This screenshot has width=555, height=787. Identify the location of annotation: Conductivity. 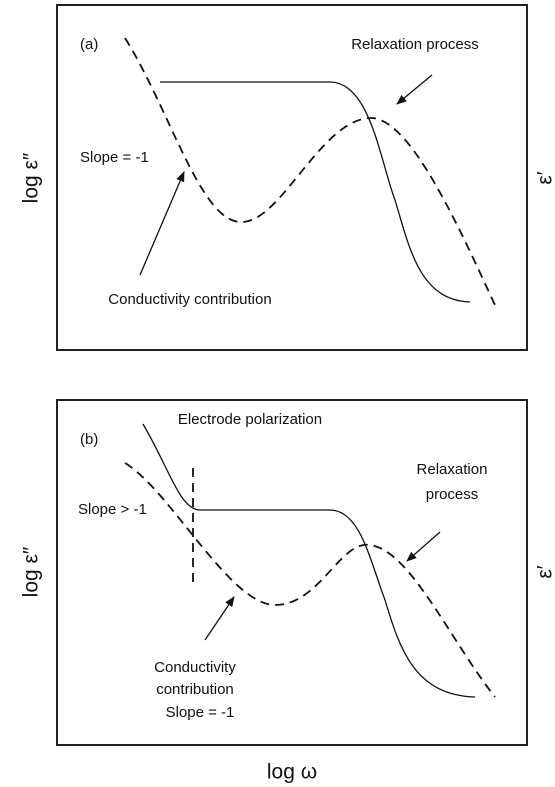
(195, 667).